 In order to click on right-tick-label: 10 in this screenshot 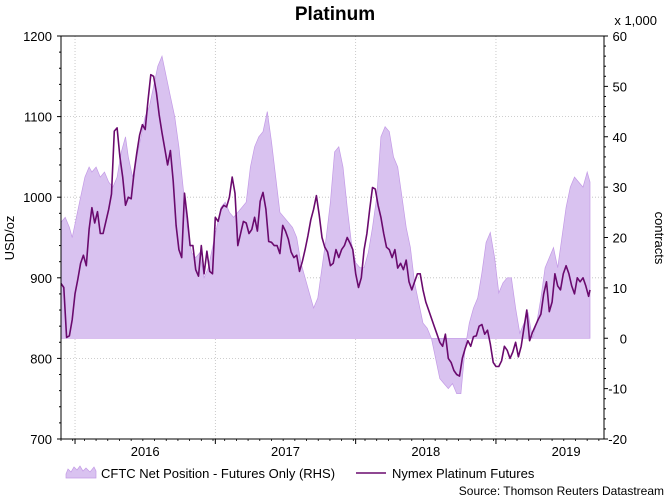, I will do `click(620, 288)`.